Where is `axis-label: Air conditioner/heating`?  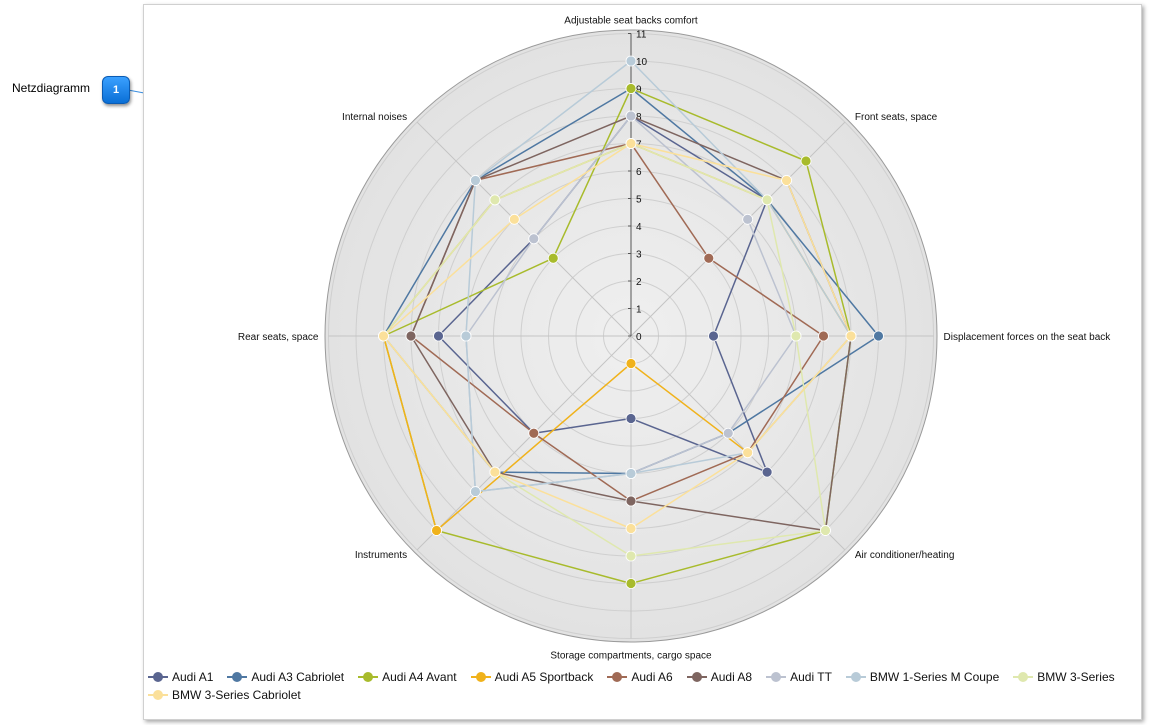 axis-label: Air conditioner/heating is located at coordinates (905, 555).